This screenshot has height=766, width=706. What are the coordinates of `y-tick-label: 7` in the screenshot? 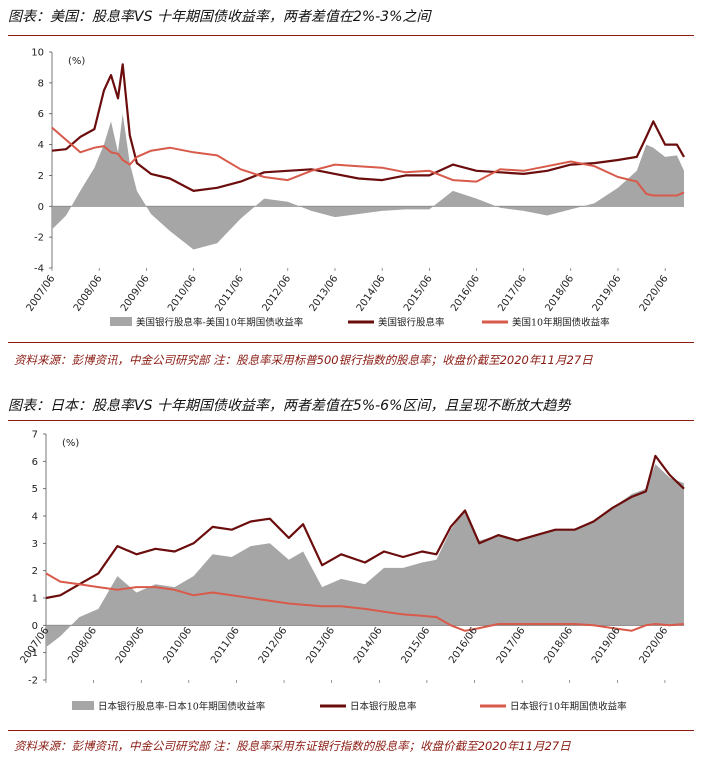 It's located at (35, 435).